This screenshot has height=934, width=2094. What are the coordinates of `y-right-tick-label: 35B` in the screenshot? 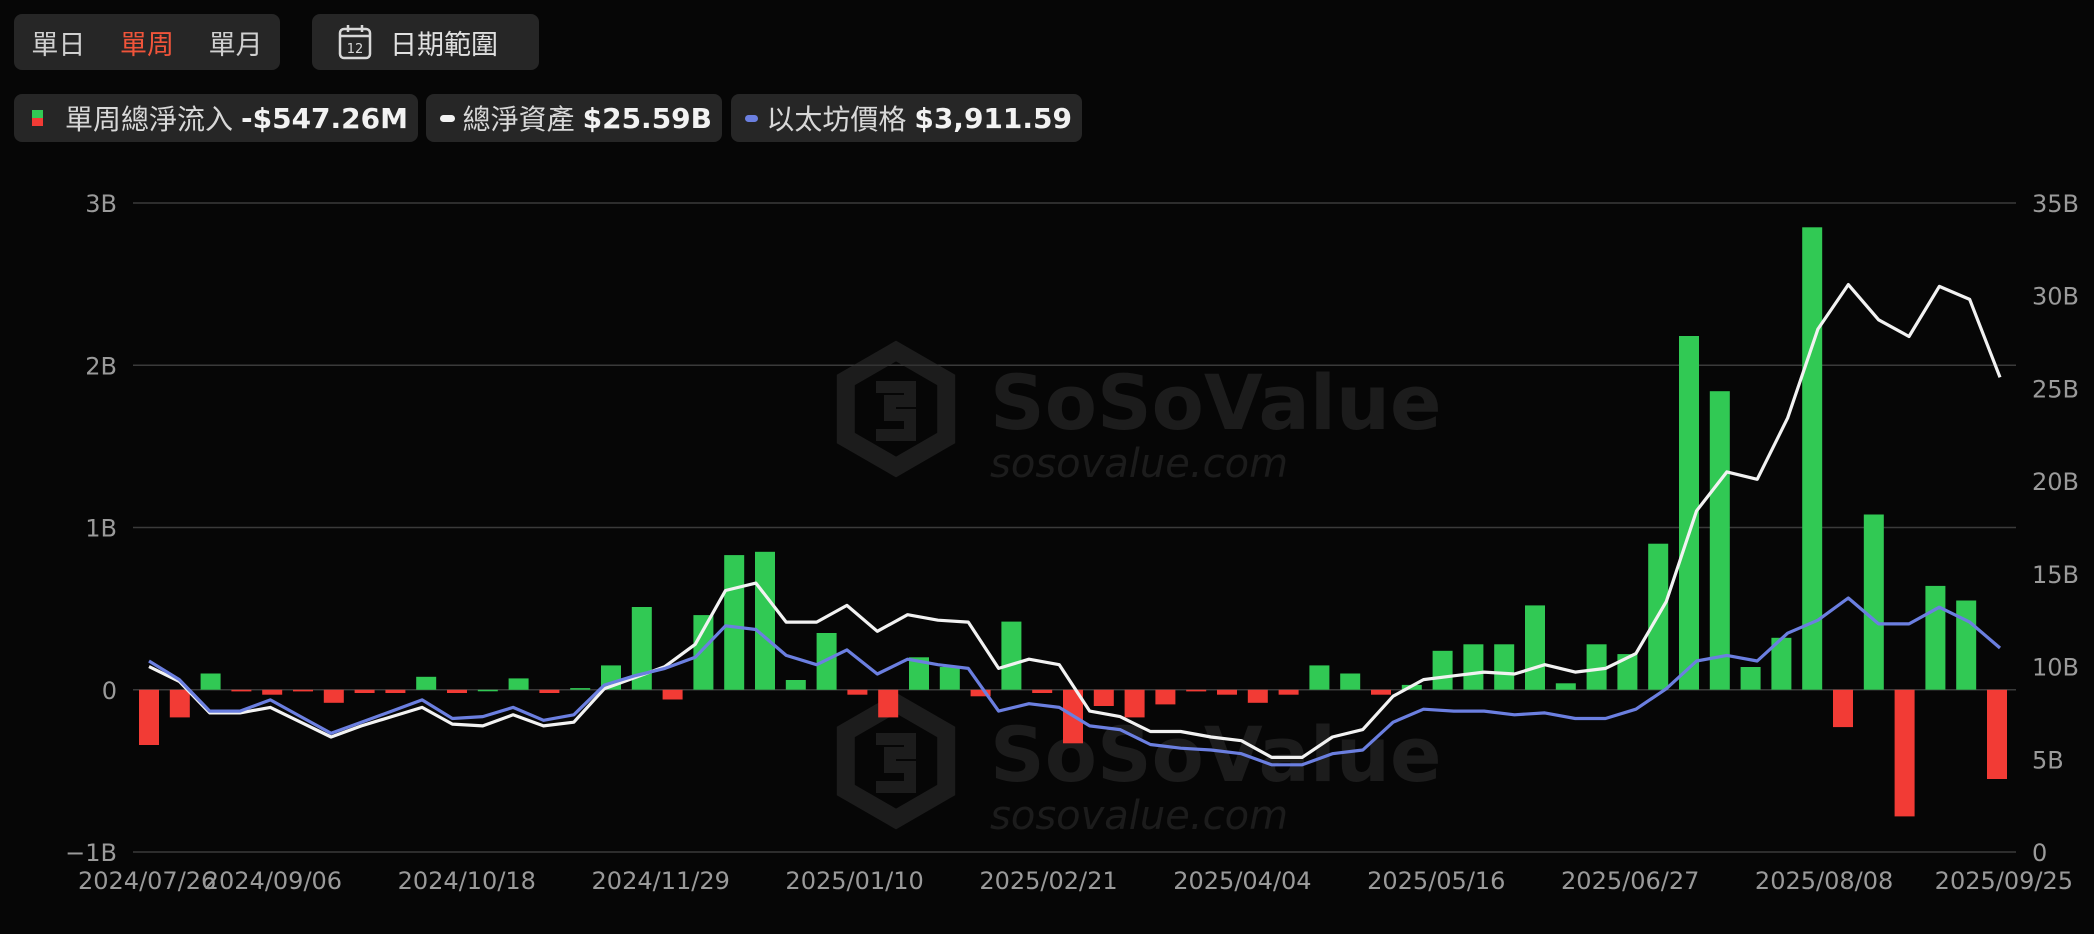 It's located at (2055, 204).